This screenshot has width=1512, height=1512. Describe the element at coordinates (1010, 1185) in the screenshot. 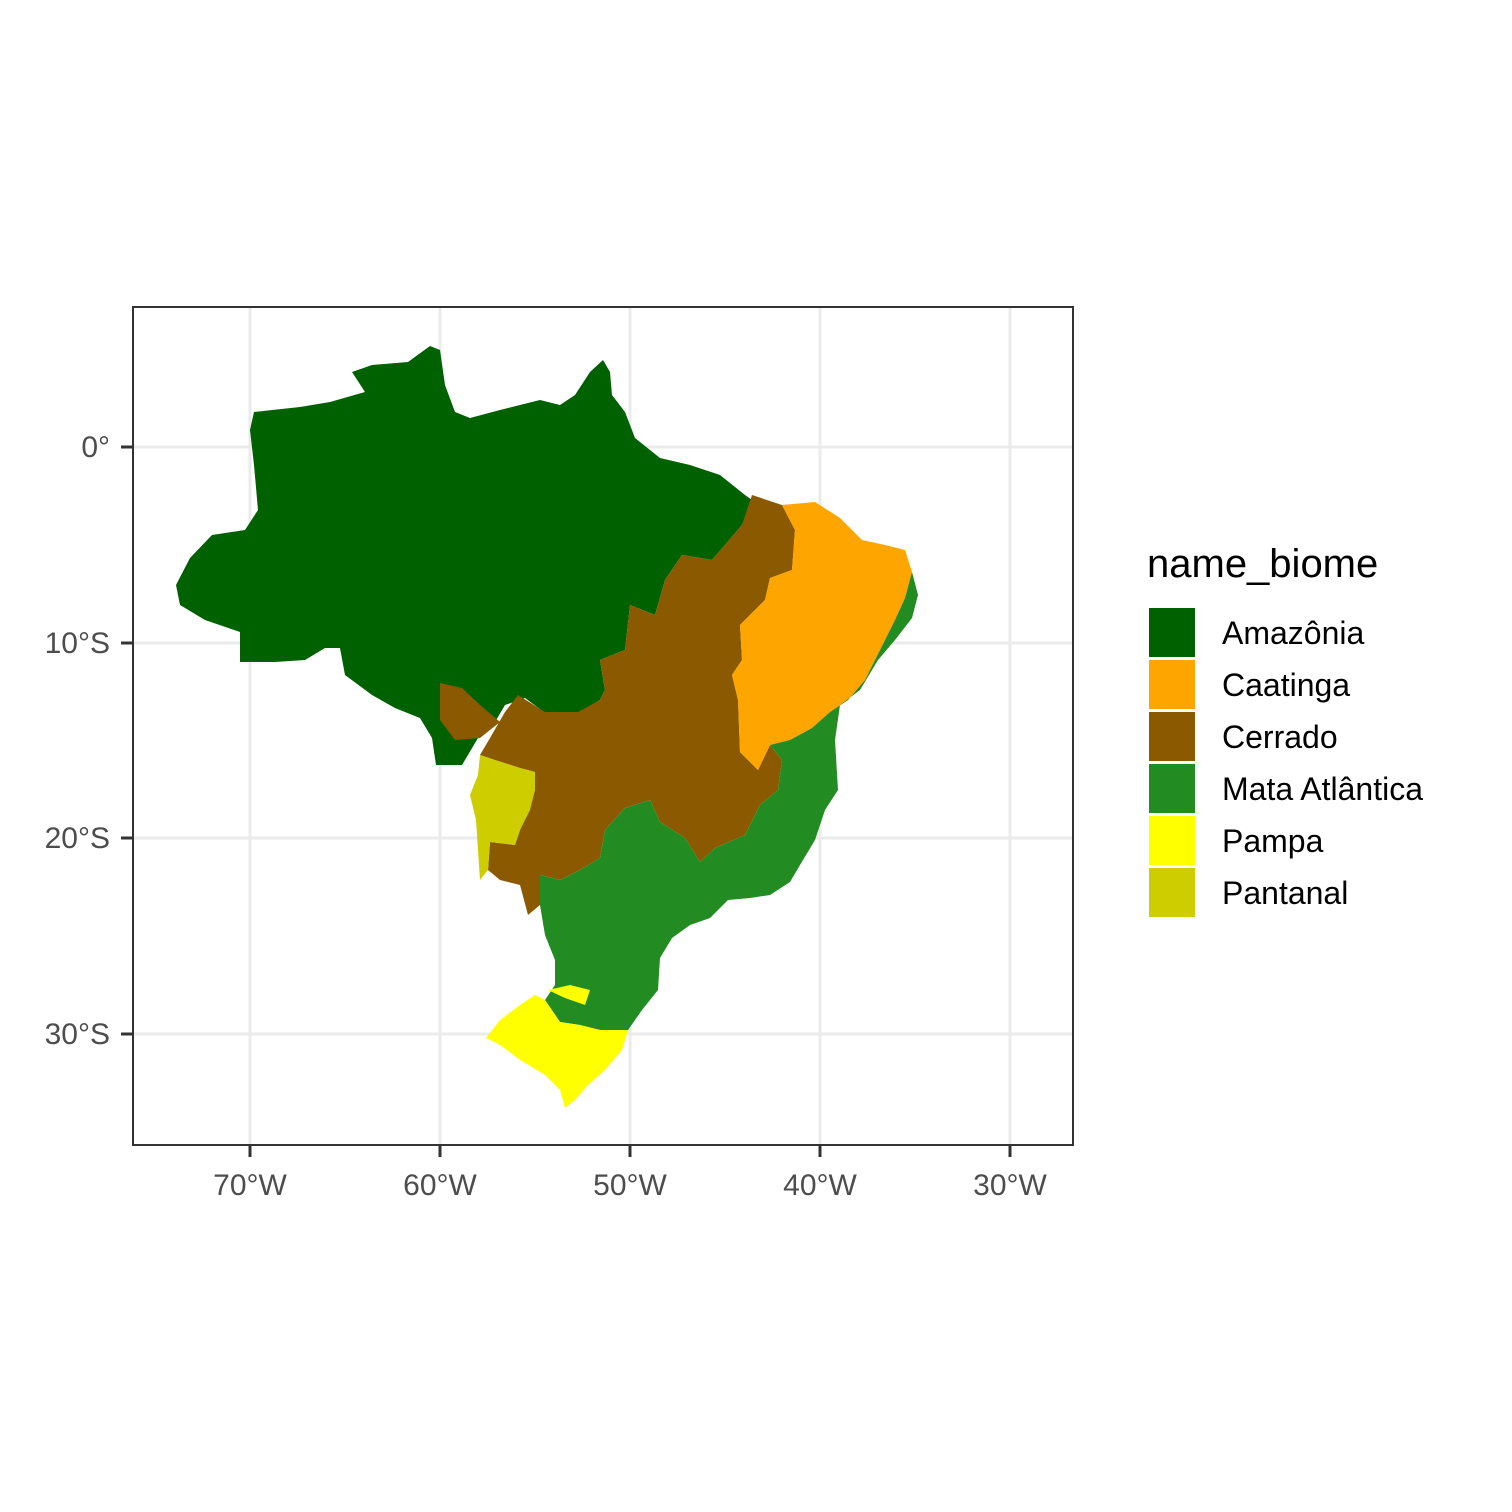

I see `x-tick-label: 30°W` at that location.